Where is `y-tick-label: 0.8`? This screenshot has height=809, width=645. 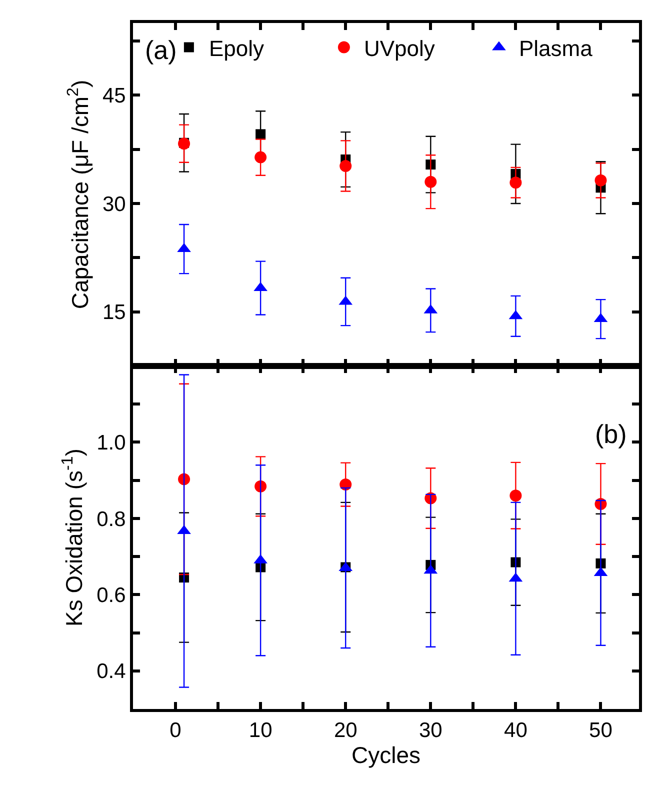
y-tick-label: 0.8 is located at coordinates (111, 519).